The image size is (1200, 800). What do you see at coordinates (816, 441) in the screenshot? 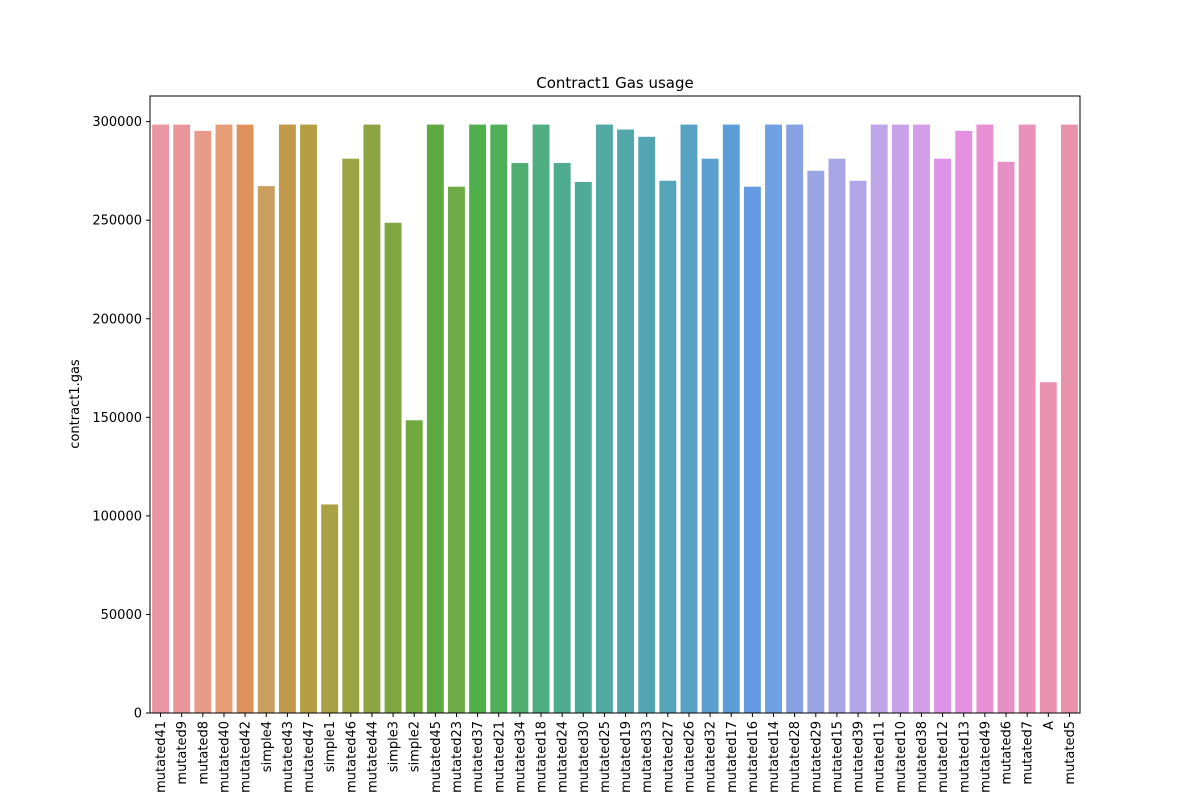
I see `bar-mutated29` at bounding box center [816, 441].